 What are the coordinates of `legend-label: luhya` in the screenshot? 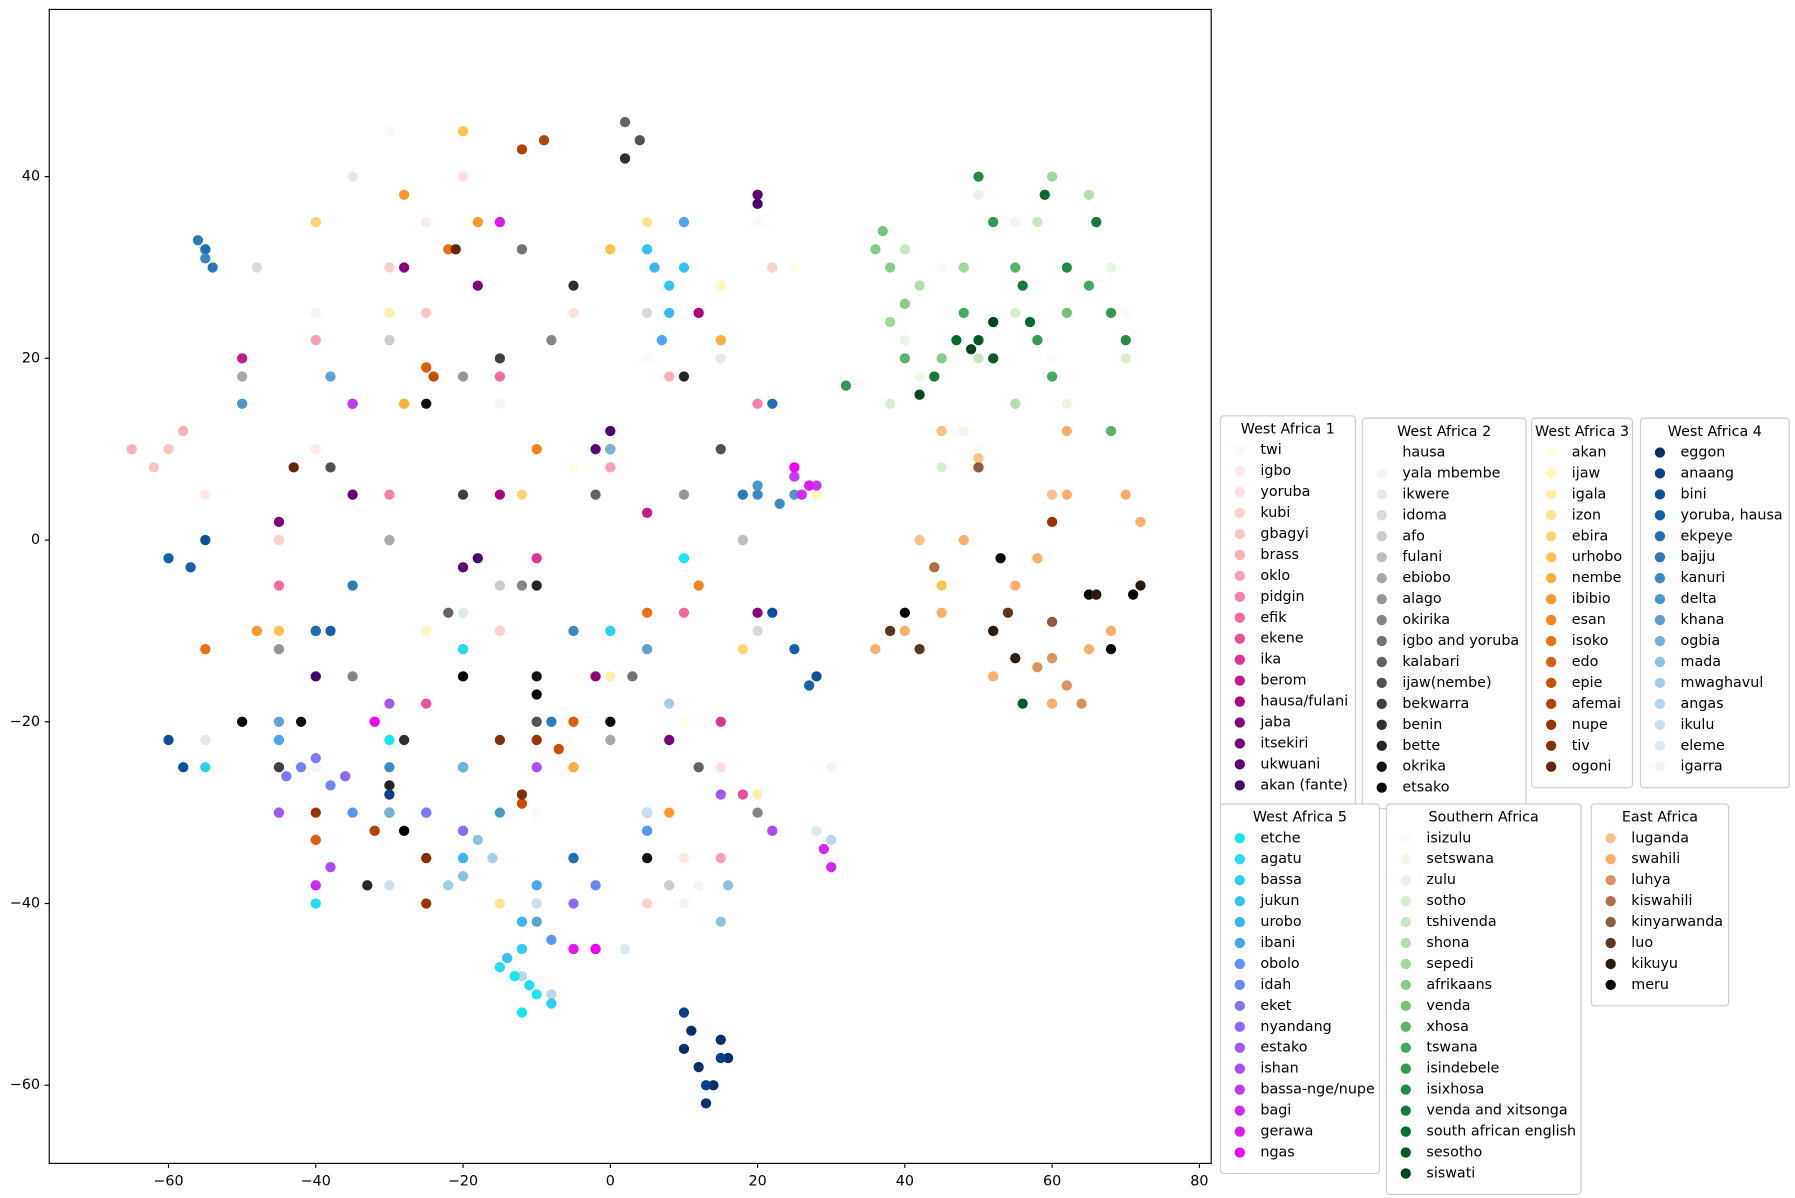 It's located at (1650, 880).